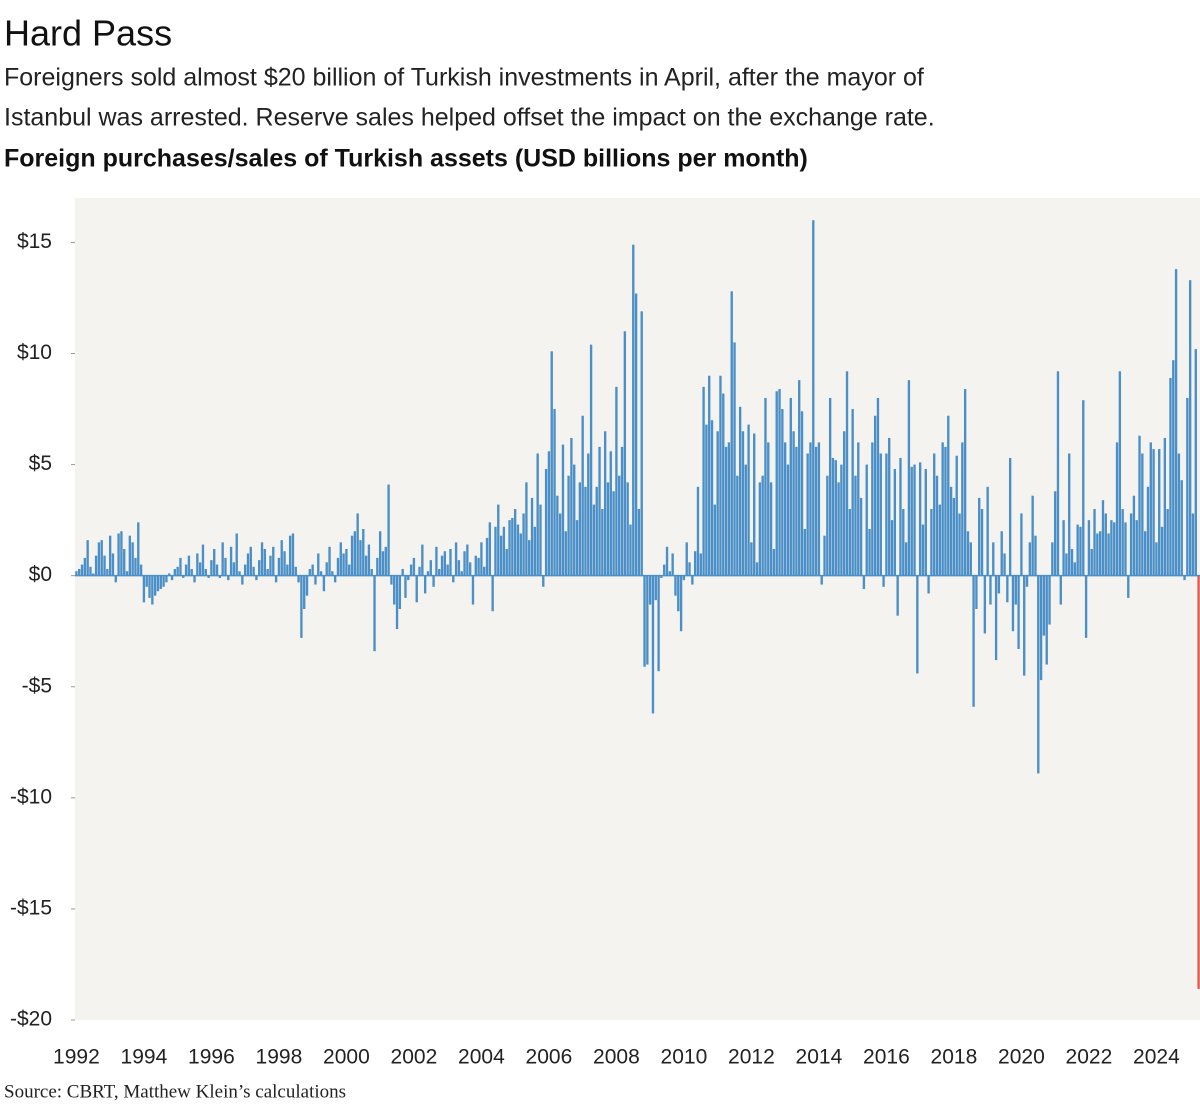 This screenshot has height=1111, width=1200. What do you see at coordinates (886, 1057) in the screenshot?
I see `x-tick-label: 2016` at bounding box center [886, 1057].